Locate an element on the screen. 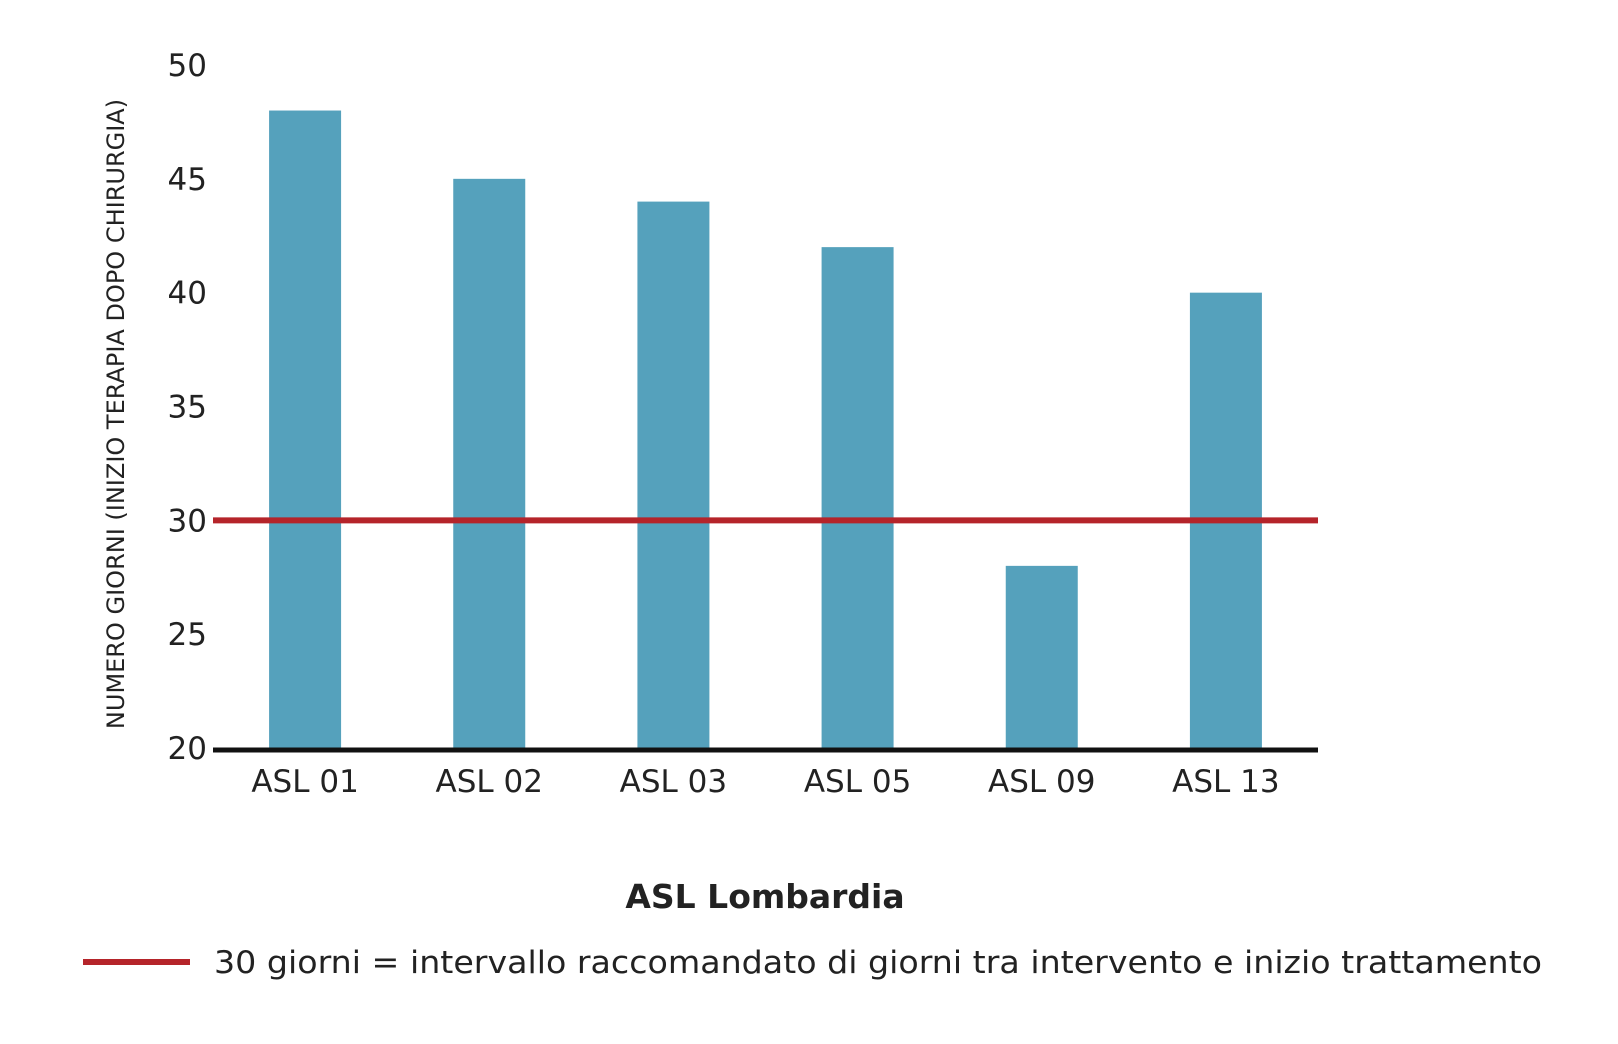 This screenshot has height=1044, width=1618. y-tick-label: 35 is located at coordinates (187, 408).